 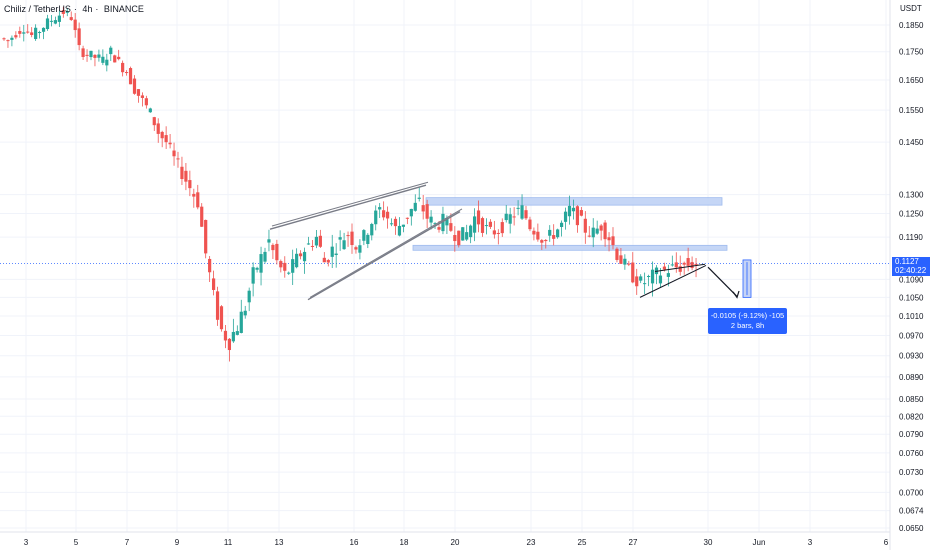 I want to click on price-tick-label: 0.1050, so click(x=911, y=297).